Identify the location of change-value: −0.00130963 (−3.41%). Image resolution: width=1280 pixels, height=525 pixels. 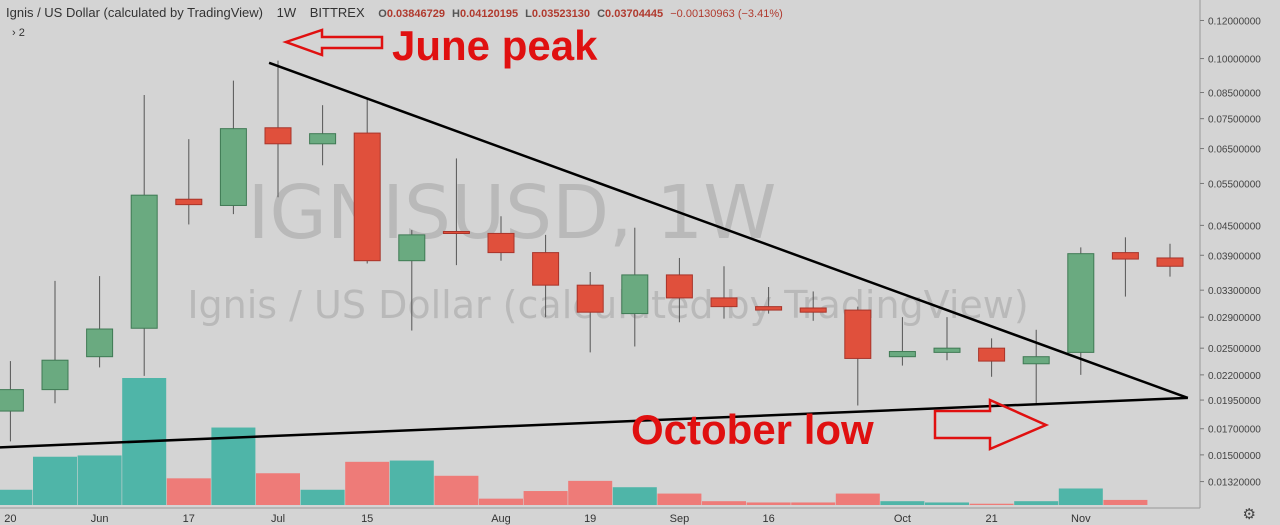
(726, 14).